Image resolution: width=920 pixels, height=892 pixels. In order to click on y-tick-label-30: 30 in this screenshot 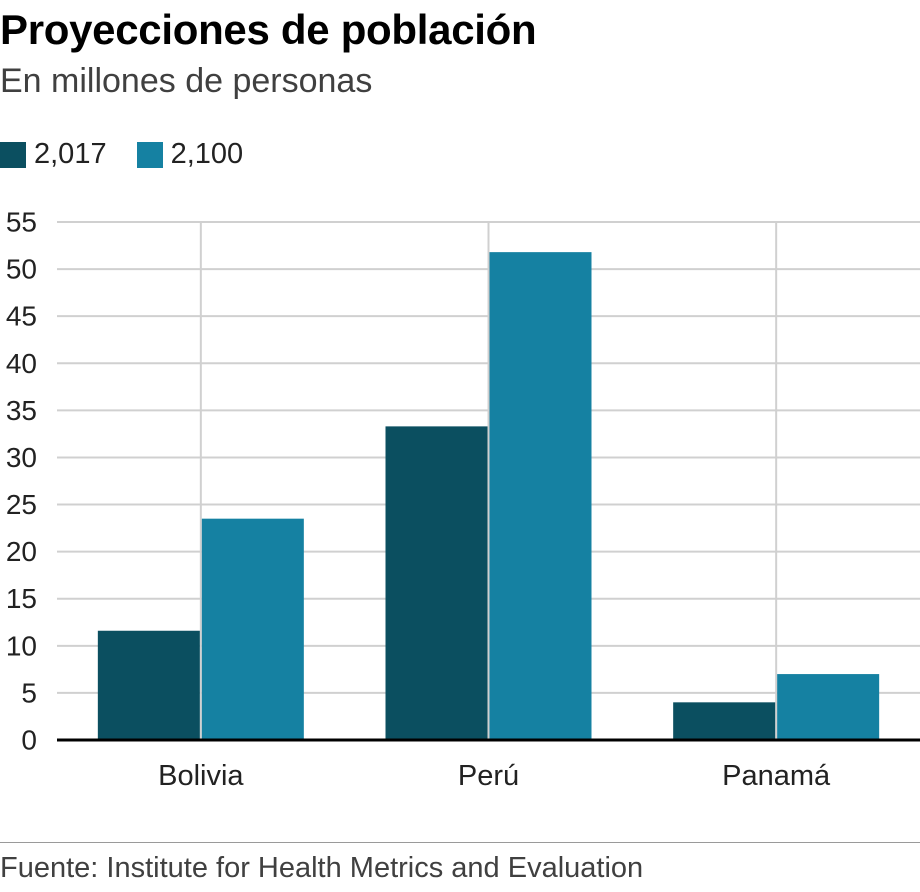, I will do `click(21, 457)`.